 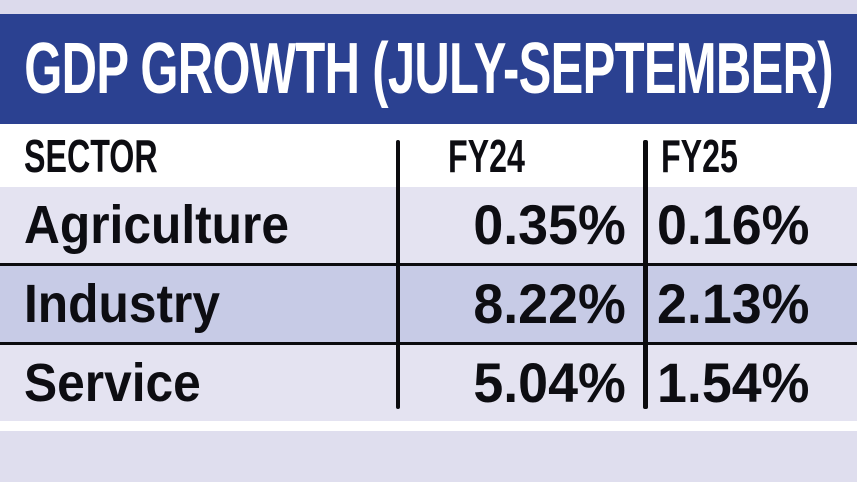 What do you see at coordinates (428, 7) in the screenshot?
I see `top-strip` at bounding box center [428, 7].